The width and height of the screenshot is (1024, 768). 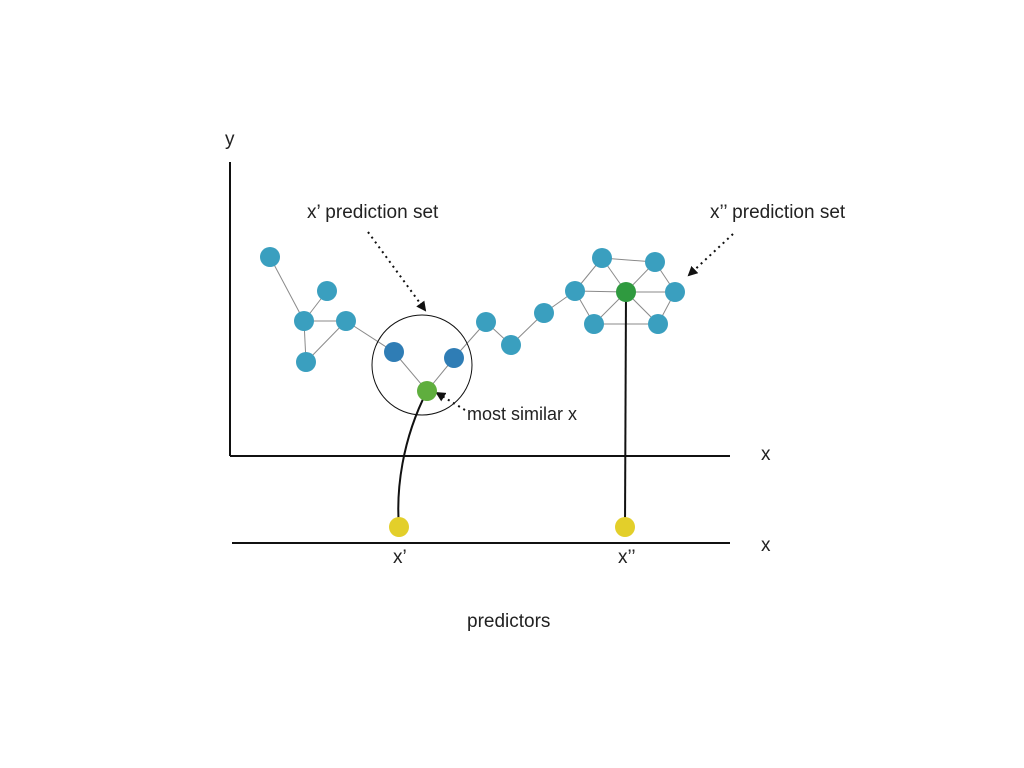 I want to click on x-prime-predictor-point, so click(x=399, y=527).